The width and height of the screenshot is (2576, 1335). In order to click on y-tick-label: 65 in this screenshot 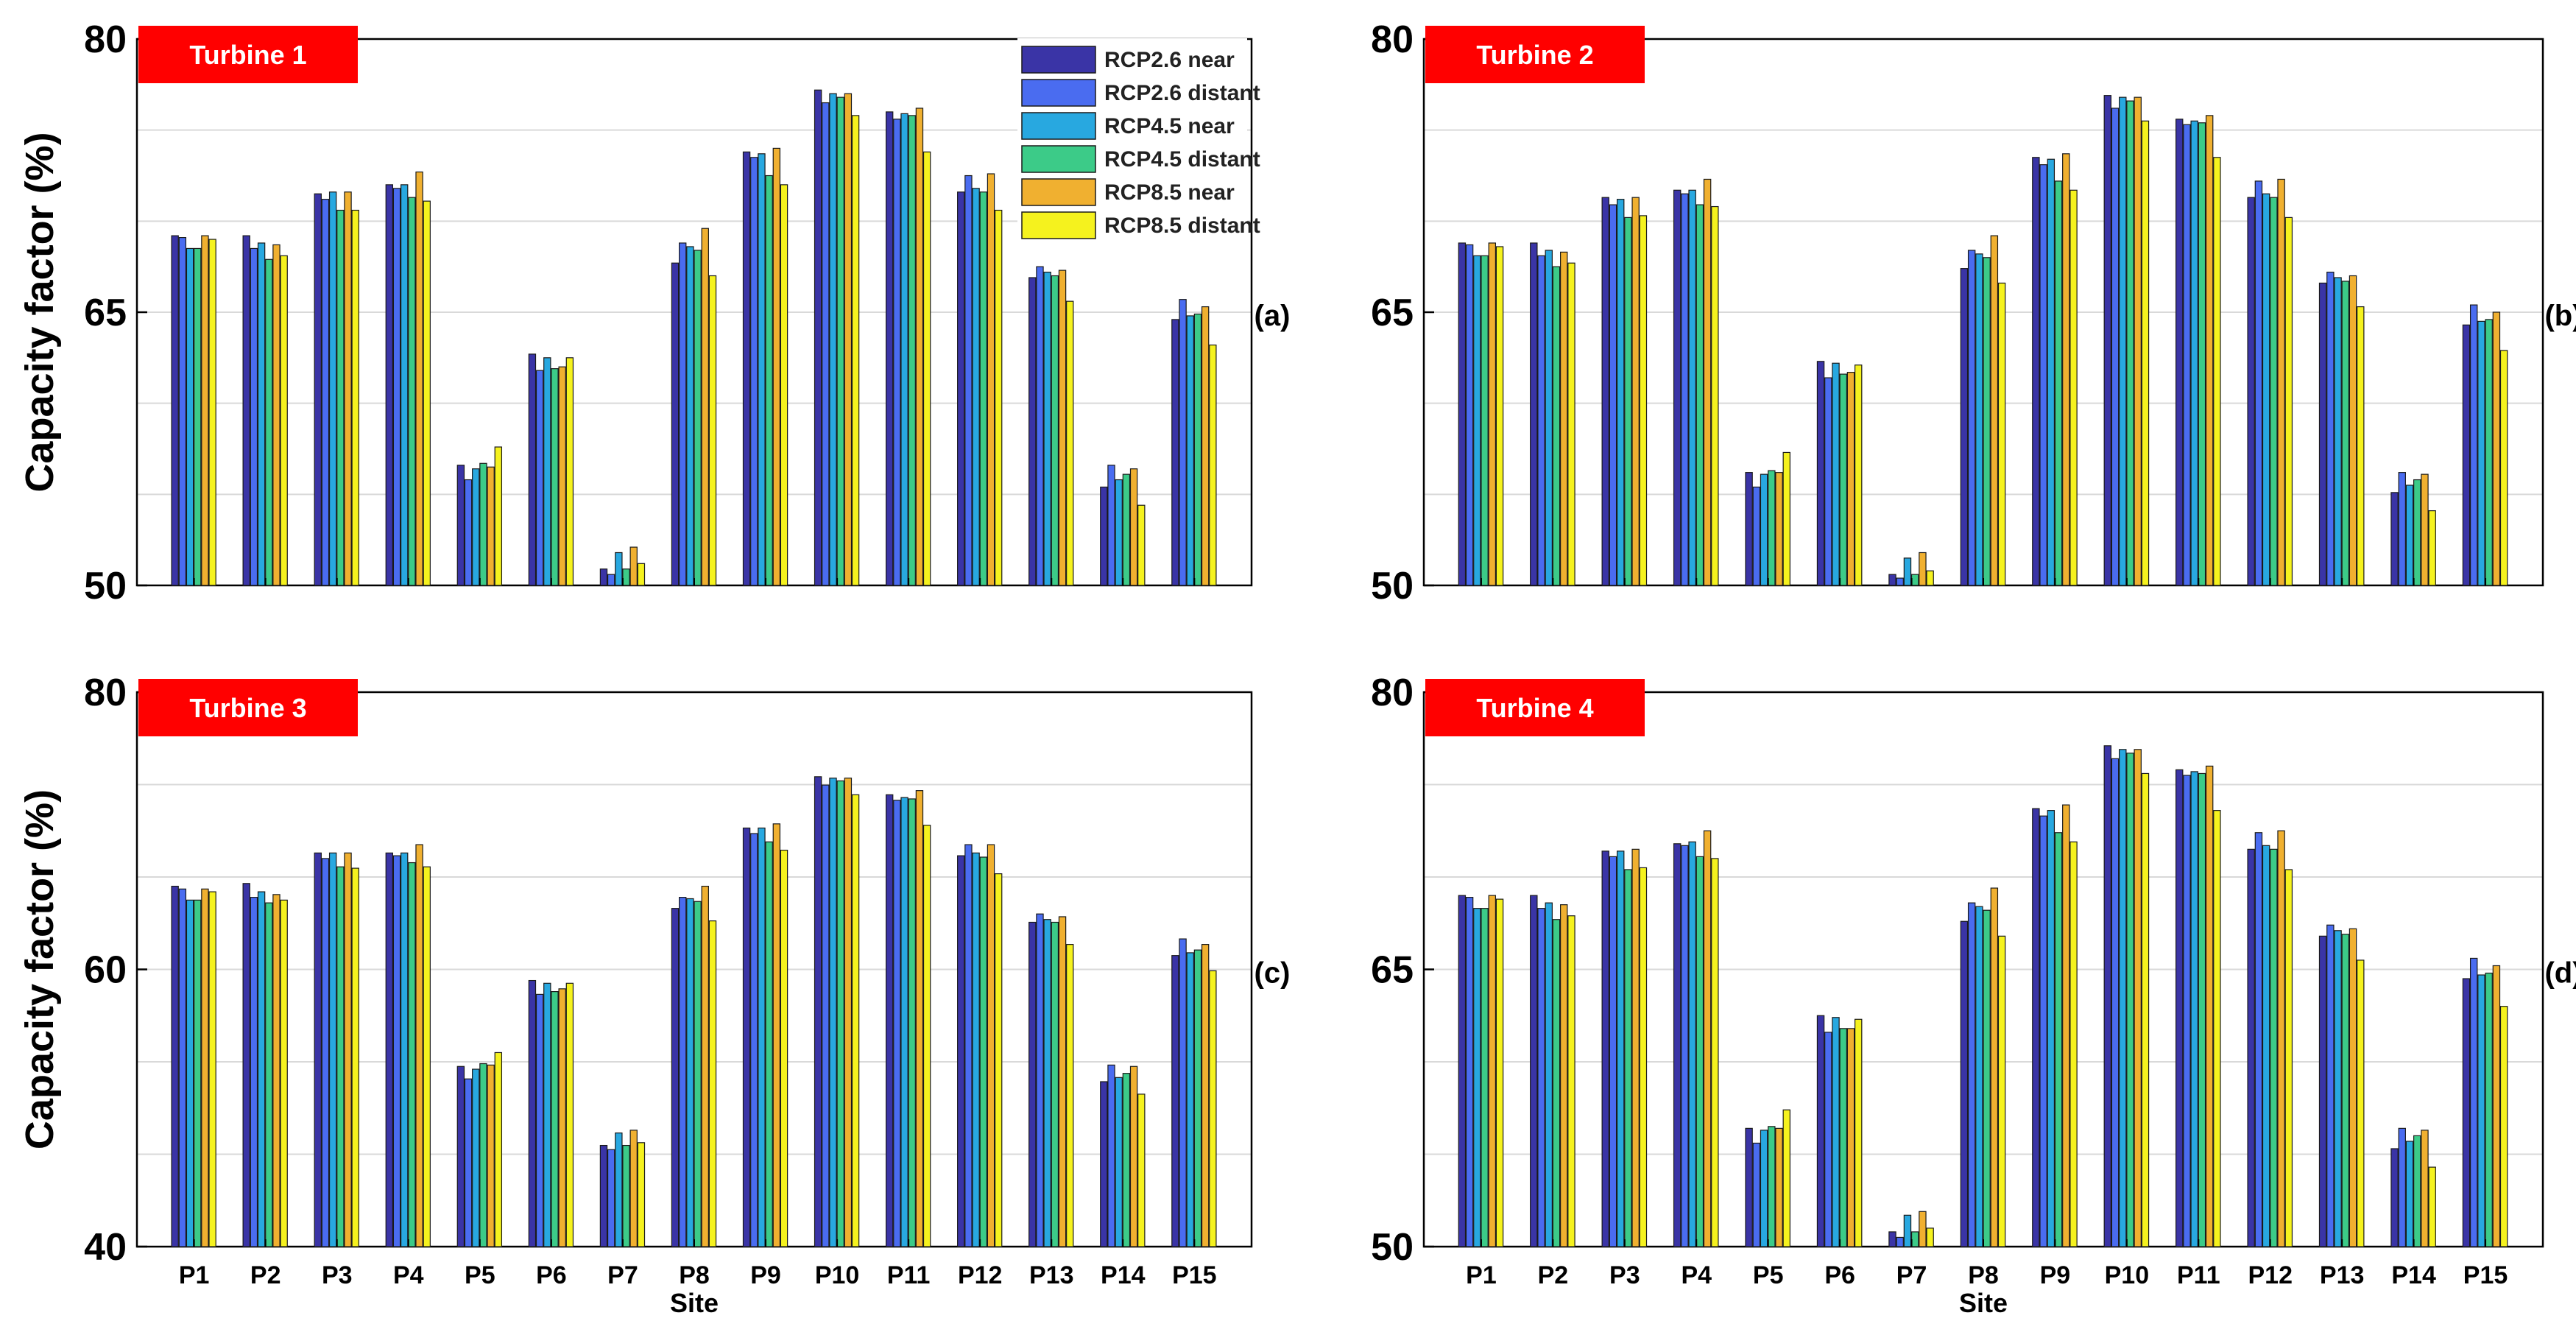, I will do `click(1392, 971)`.